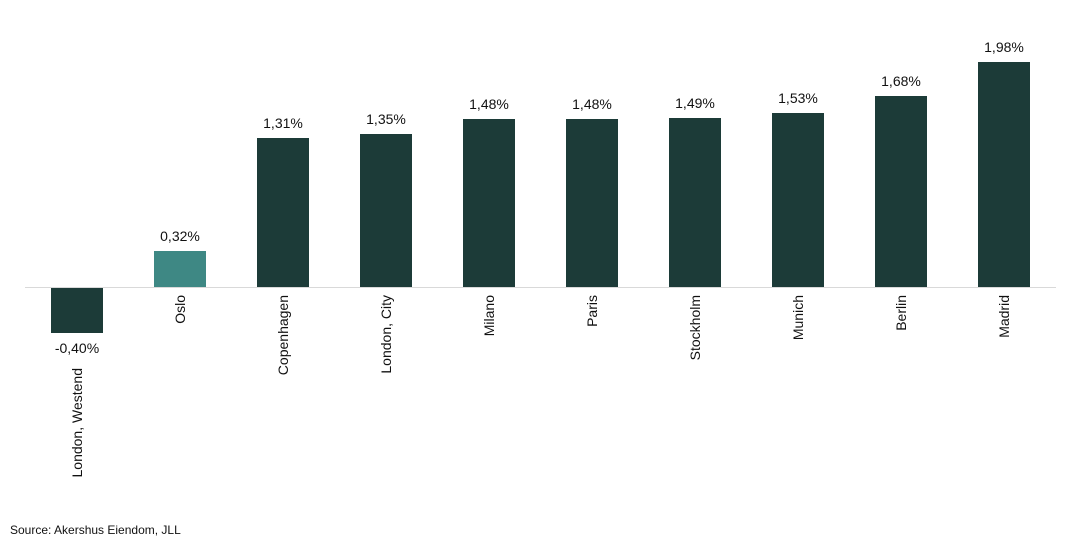  What do you see at coordinates (283, 123) in the screenshot?
I see `bar-value-label: 1,31%` at bounding box center [283, 123].